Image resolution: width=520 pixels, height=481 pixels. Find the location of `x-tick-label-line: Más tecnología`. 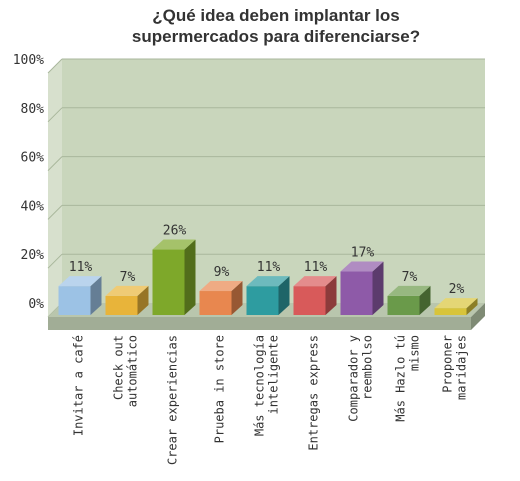

x-tick-label-line: Más tecnología is located at coordinates (260, 385).